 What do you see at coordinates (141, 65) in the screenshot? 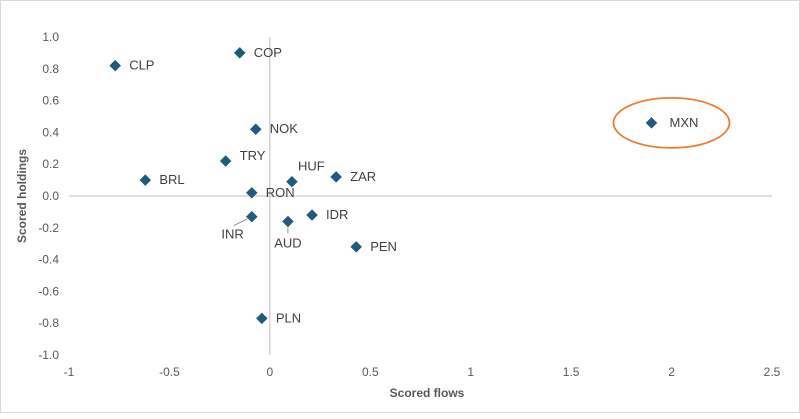
I see `point-label-clp: CLP` at bounding box center [141, 65].